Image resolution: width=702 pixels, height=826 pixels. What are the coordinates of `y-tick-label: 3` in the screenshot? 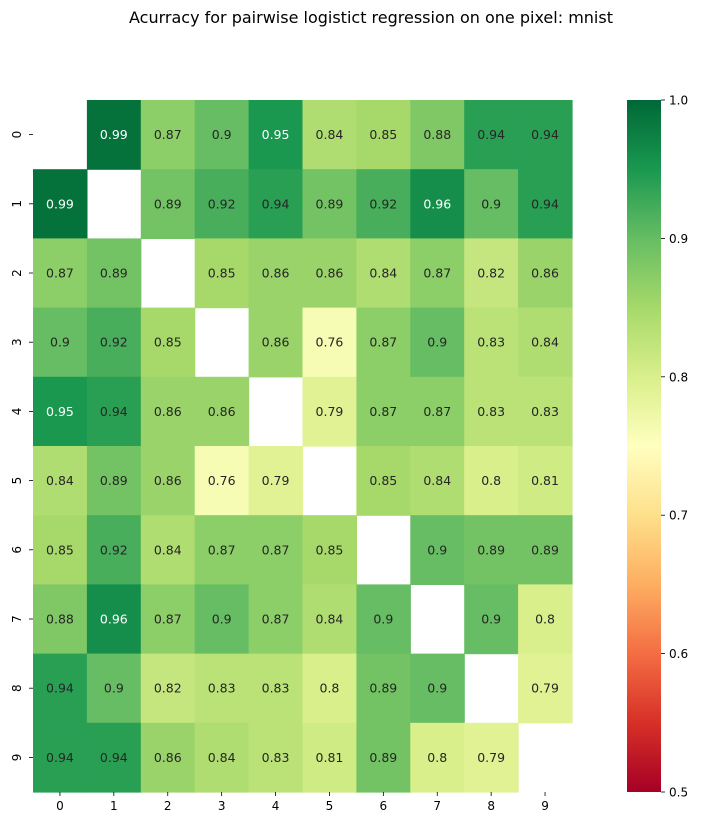 It's located at (17, 342).